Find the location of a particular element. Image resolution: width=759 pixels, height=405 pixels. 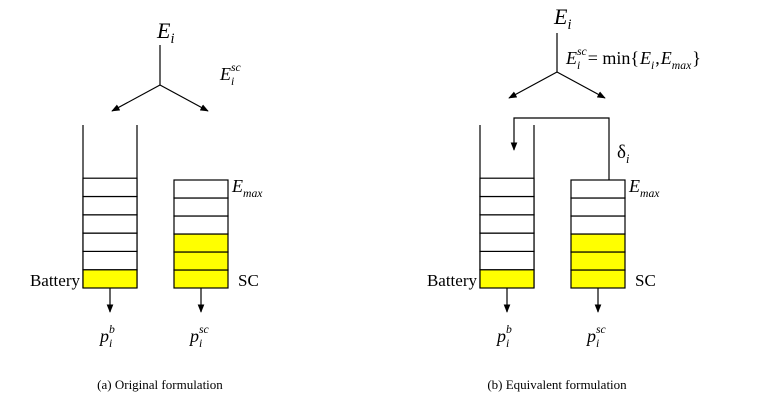

math-base: δ is located at coordinates (621, 152).